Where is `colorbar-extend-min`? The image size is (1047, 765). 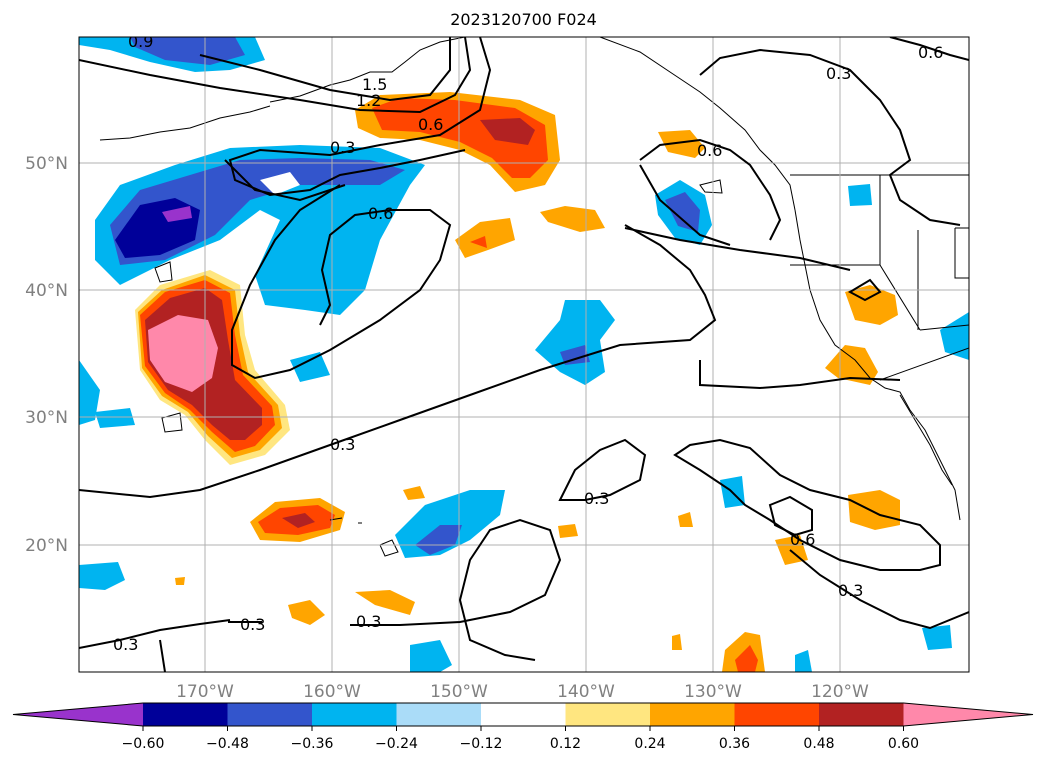 colorbar-extend-min is located at coordinates (78, 714).